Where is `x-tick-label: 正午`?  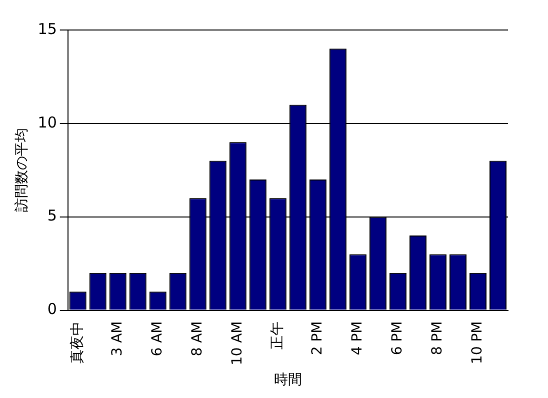 x-tick-label: 正午 is located at coordinates (278, 335).